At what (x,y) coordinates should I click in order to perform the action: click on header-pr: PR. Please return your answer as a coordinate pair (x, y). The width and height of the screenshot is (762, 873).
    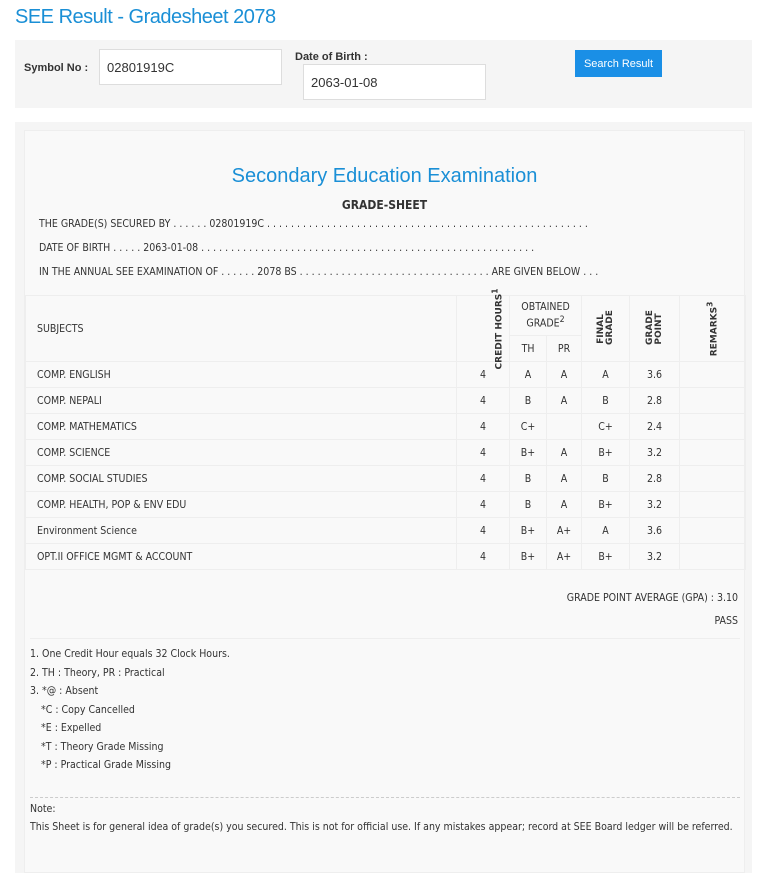
    Looking at the image, I should click on (564, 348).